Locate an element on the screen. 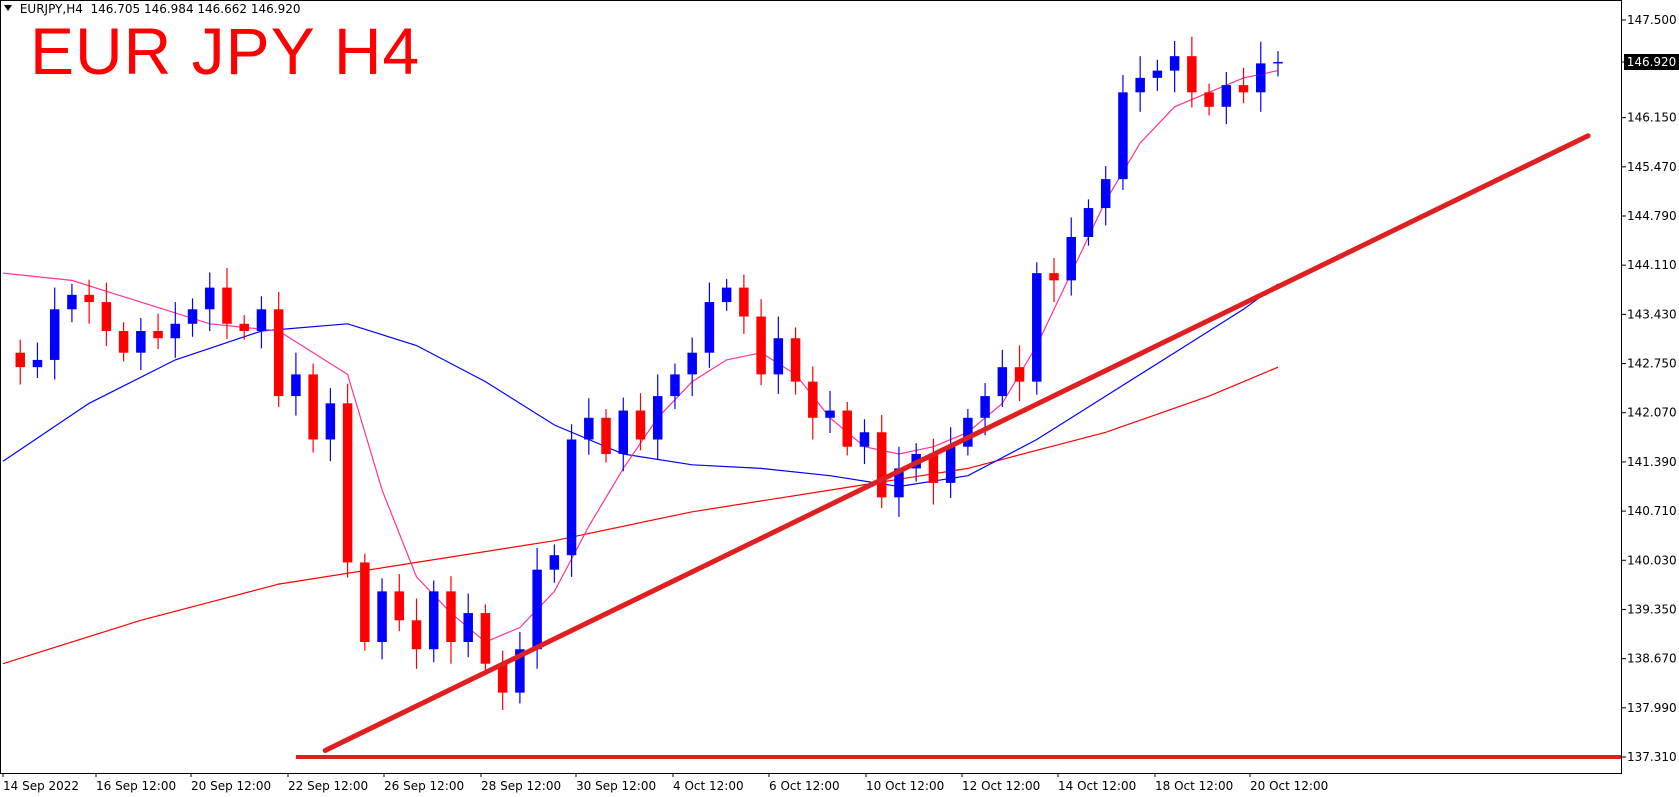 The height and width of the screenshot is (797, 1679). y-tick-label: 147.500 is located at coordinates (1652, 20).